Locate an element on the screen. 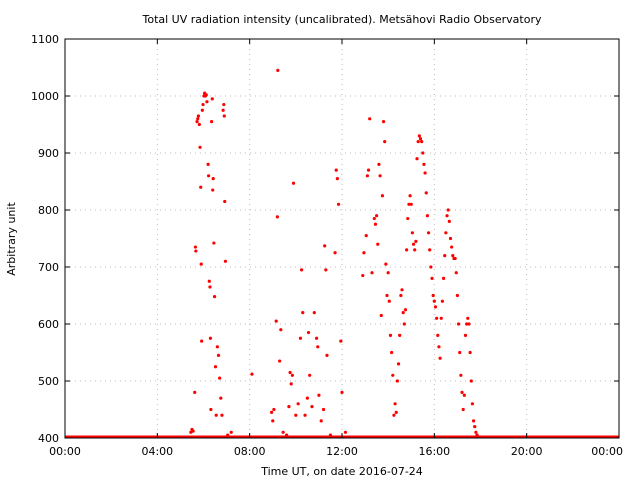 This screenshot has width=640, height=480. x-tick-label: 20:00 is located at coordinates (527, 451).